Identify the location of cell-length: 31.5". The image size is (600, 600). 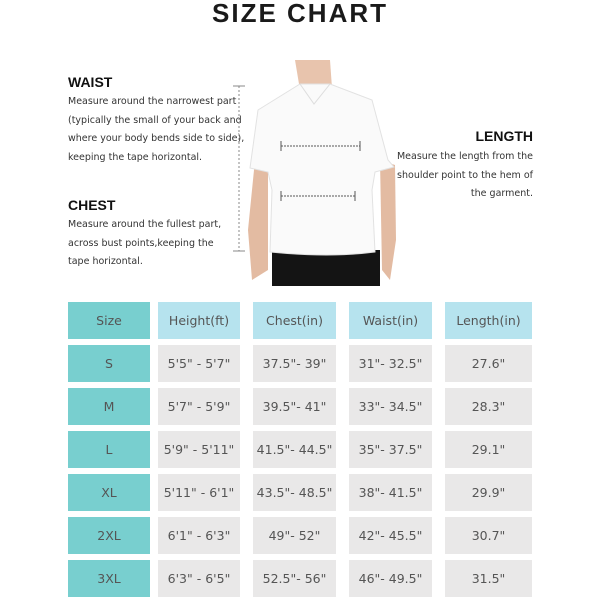
(488, 578).